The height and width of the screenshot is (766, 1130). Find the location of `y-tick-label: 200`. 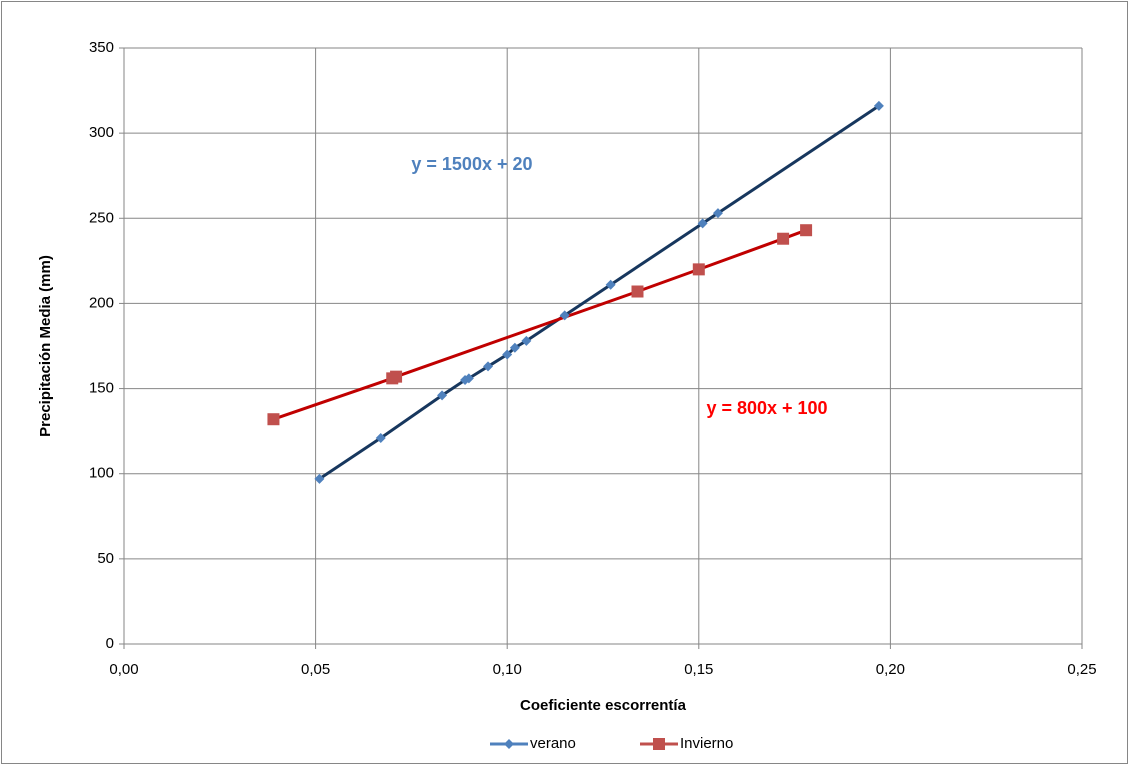

y-tick-label: 200 is located at coordinates (101, 302).